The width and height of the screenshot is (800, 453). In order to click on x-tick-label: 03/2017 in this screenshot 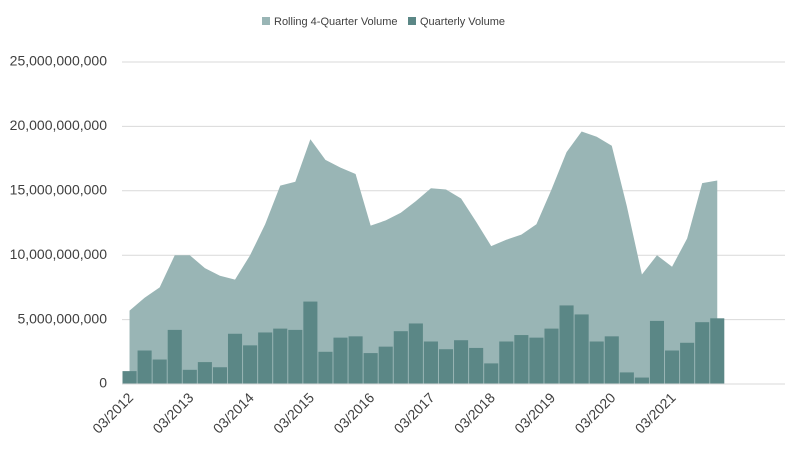, I will do `click(414, 412)`.